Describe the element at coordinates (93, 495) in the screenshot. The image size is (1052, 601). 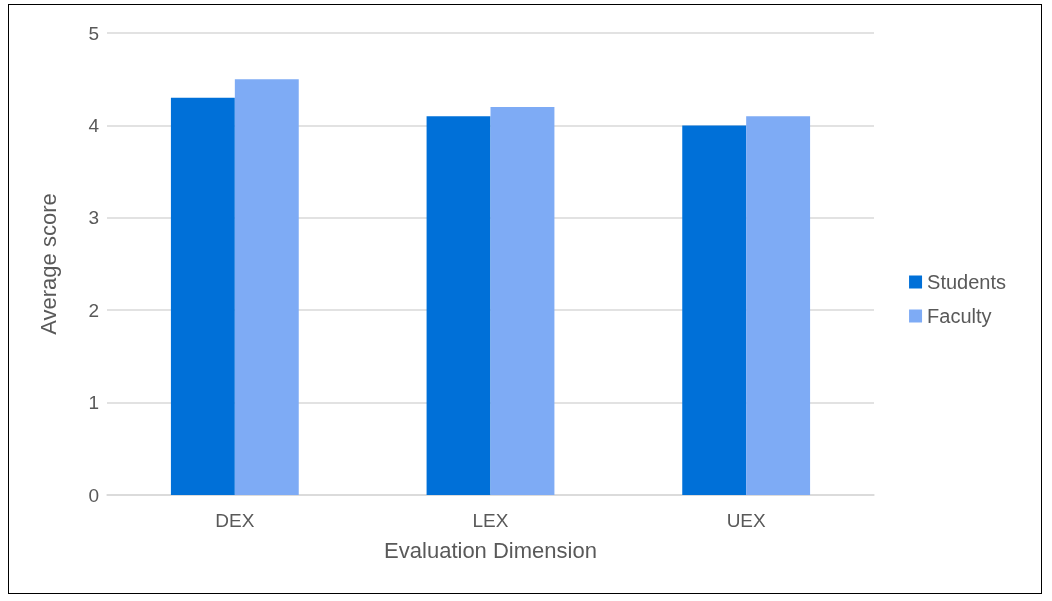
I see `y-tick-label: 0` at that location.